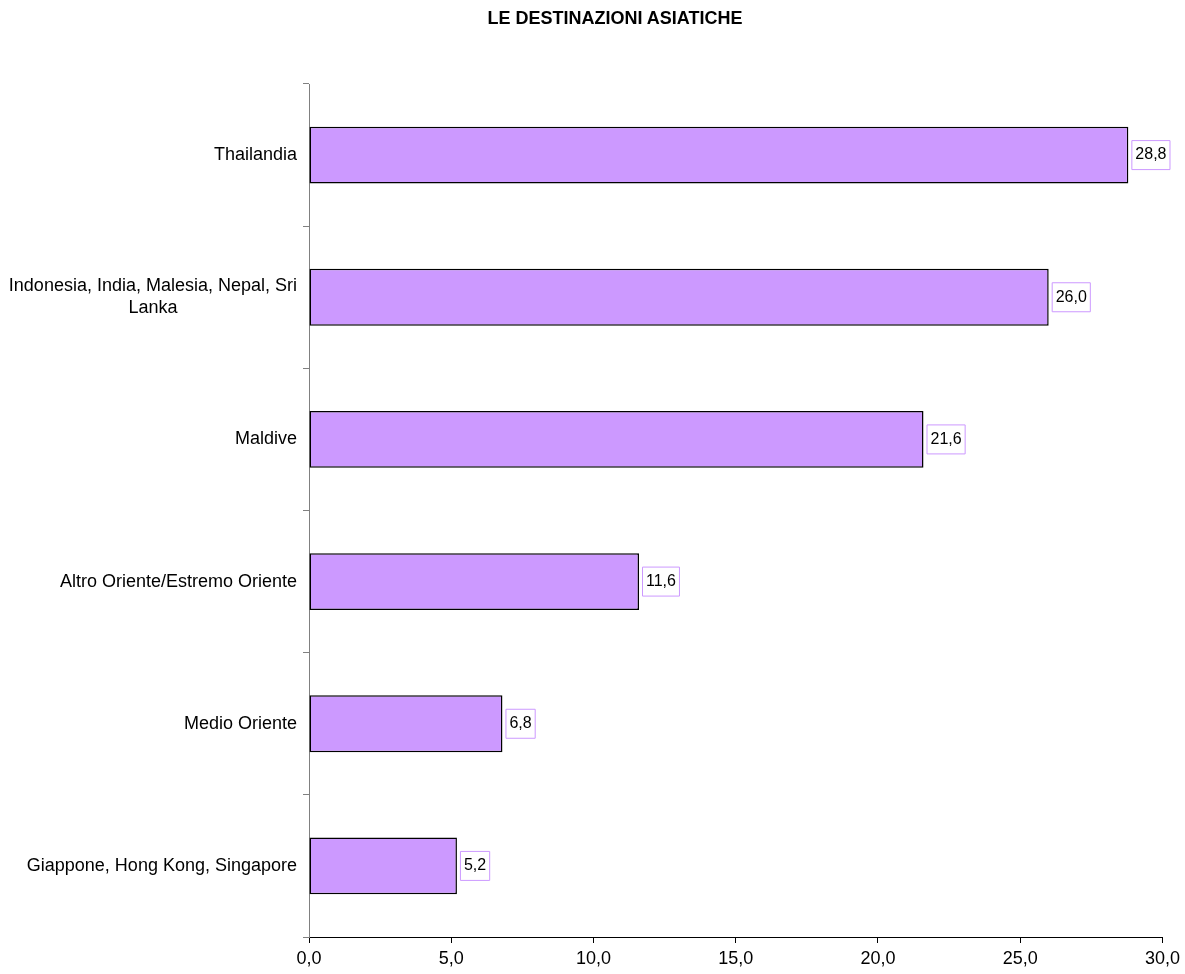 Image resolution: width=1185 pixels, height=974 pixels. What do you see at coordinates (1071, 296) in the screenshot?
I see `data-label: 26,0` at bounding box center [1071, 296].